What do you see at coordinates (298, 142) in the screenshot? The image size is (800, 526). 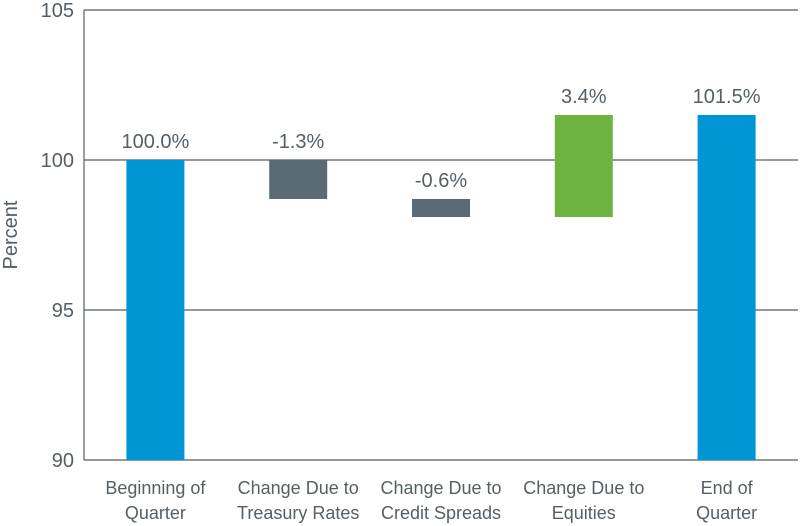 I see `bar-value-label: -1.3%` at bounding box center [298, 142].